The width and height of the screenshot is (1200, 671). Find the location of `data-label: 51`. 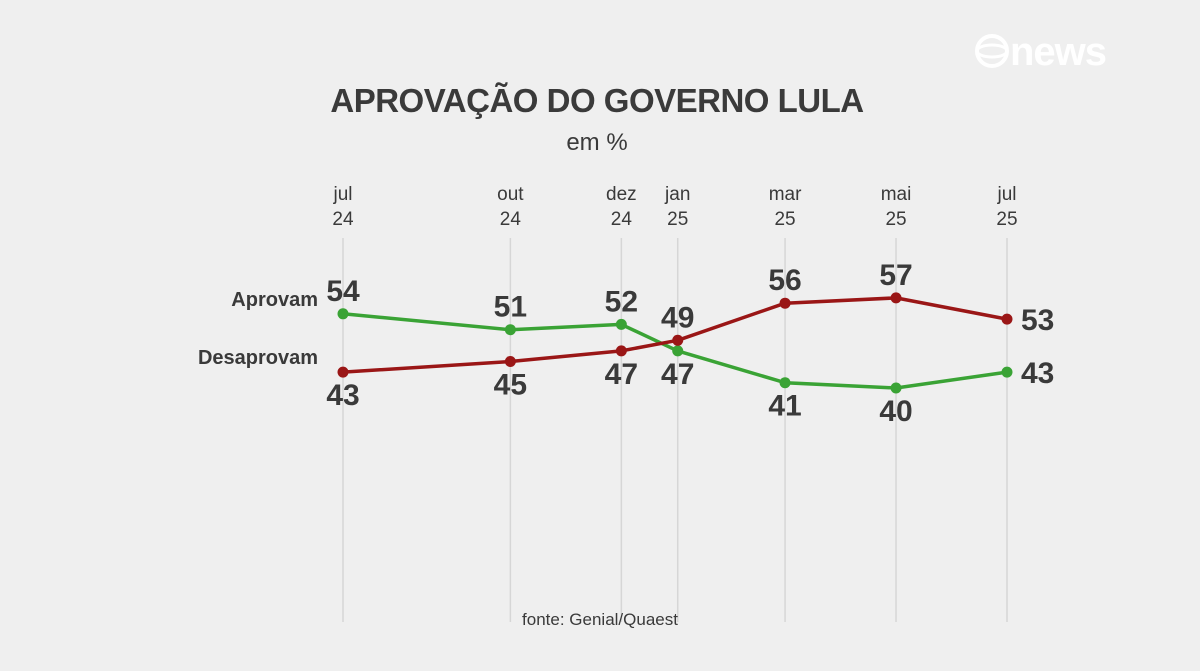

data-label: 51 is located at coordinates (510, 307).